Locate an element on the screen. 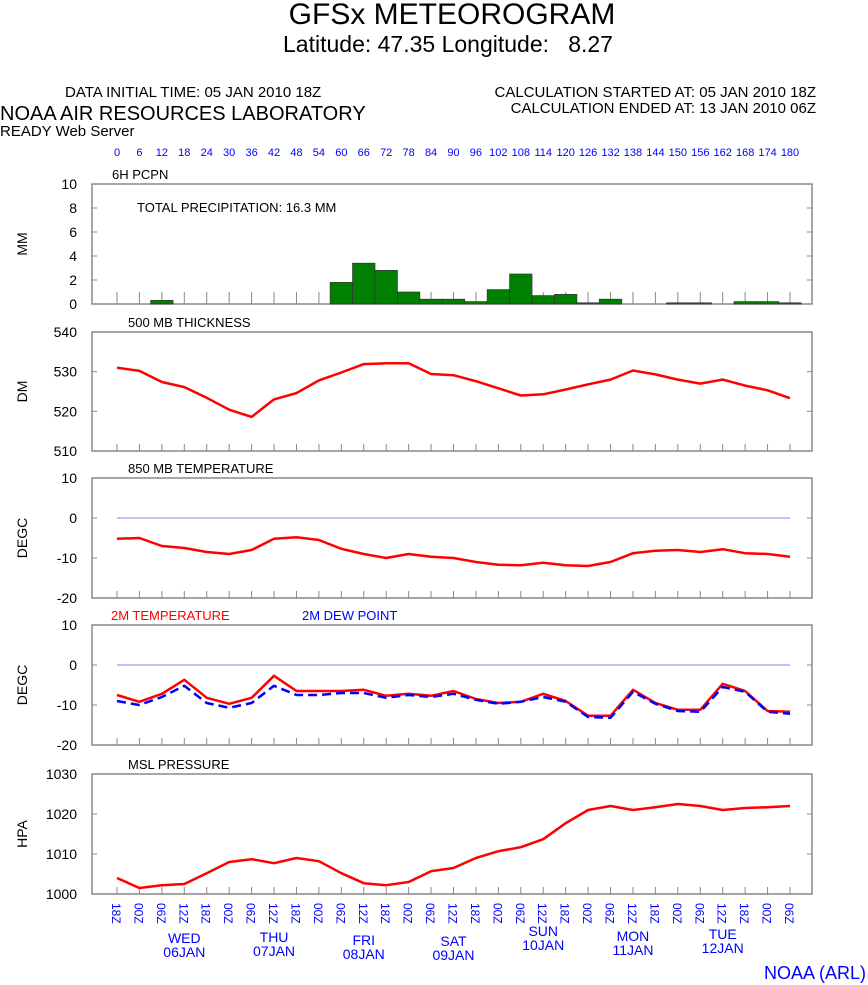  panel-title: 6H PCPN is located at coordinates (140, 174).